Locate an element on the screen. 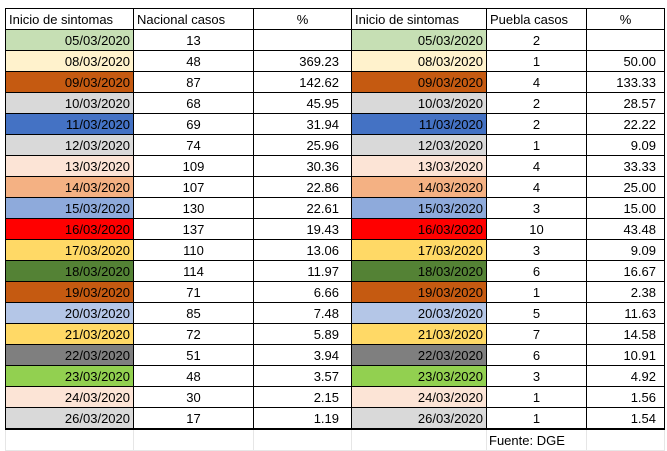 The height and width of the screenshot is (451, 667). national-date-cell: 21/03/2020 is located at coordinates (69, 334).